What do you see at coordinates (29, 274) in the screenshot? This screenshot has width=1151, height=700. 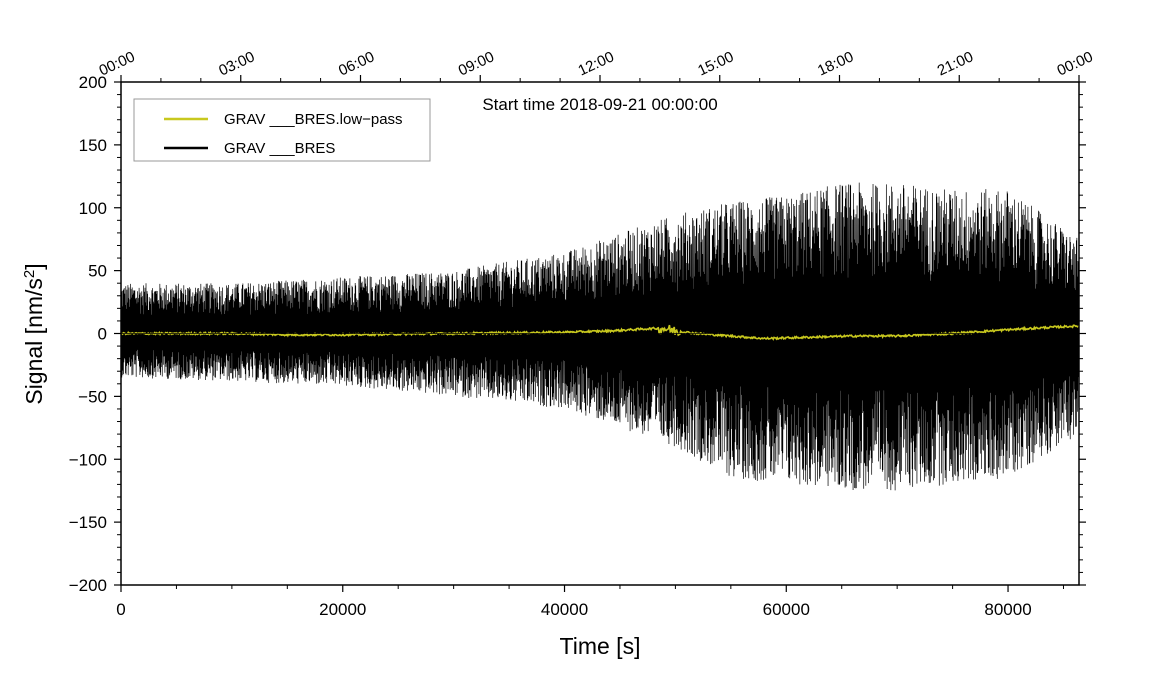 I see `y-axis-title-sup: 2` at bounding box center [29, 274].